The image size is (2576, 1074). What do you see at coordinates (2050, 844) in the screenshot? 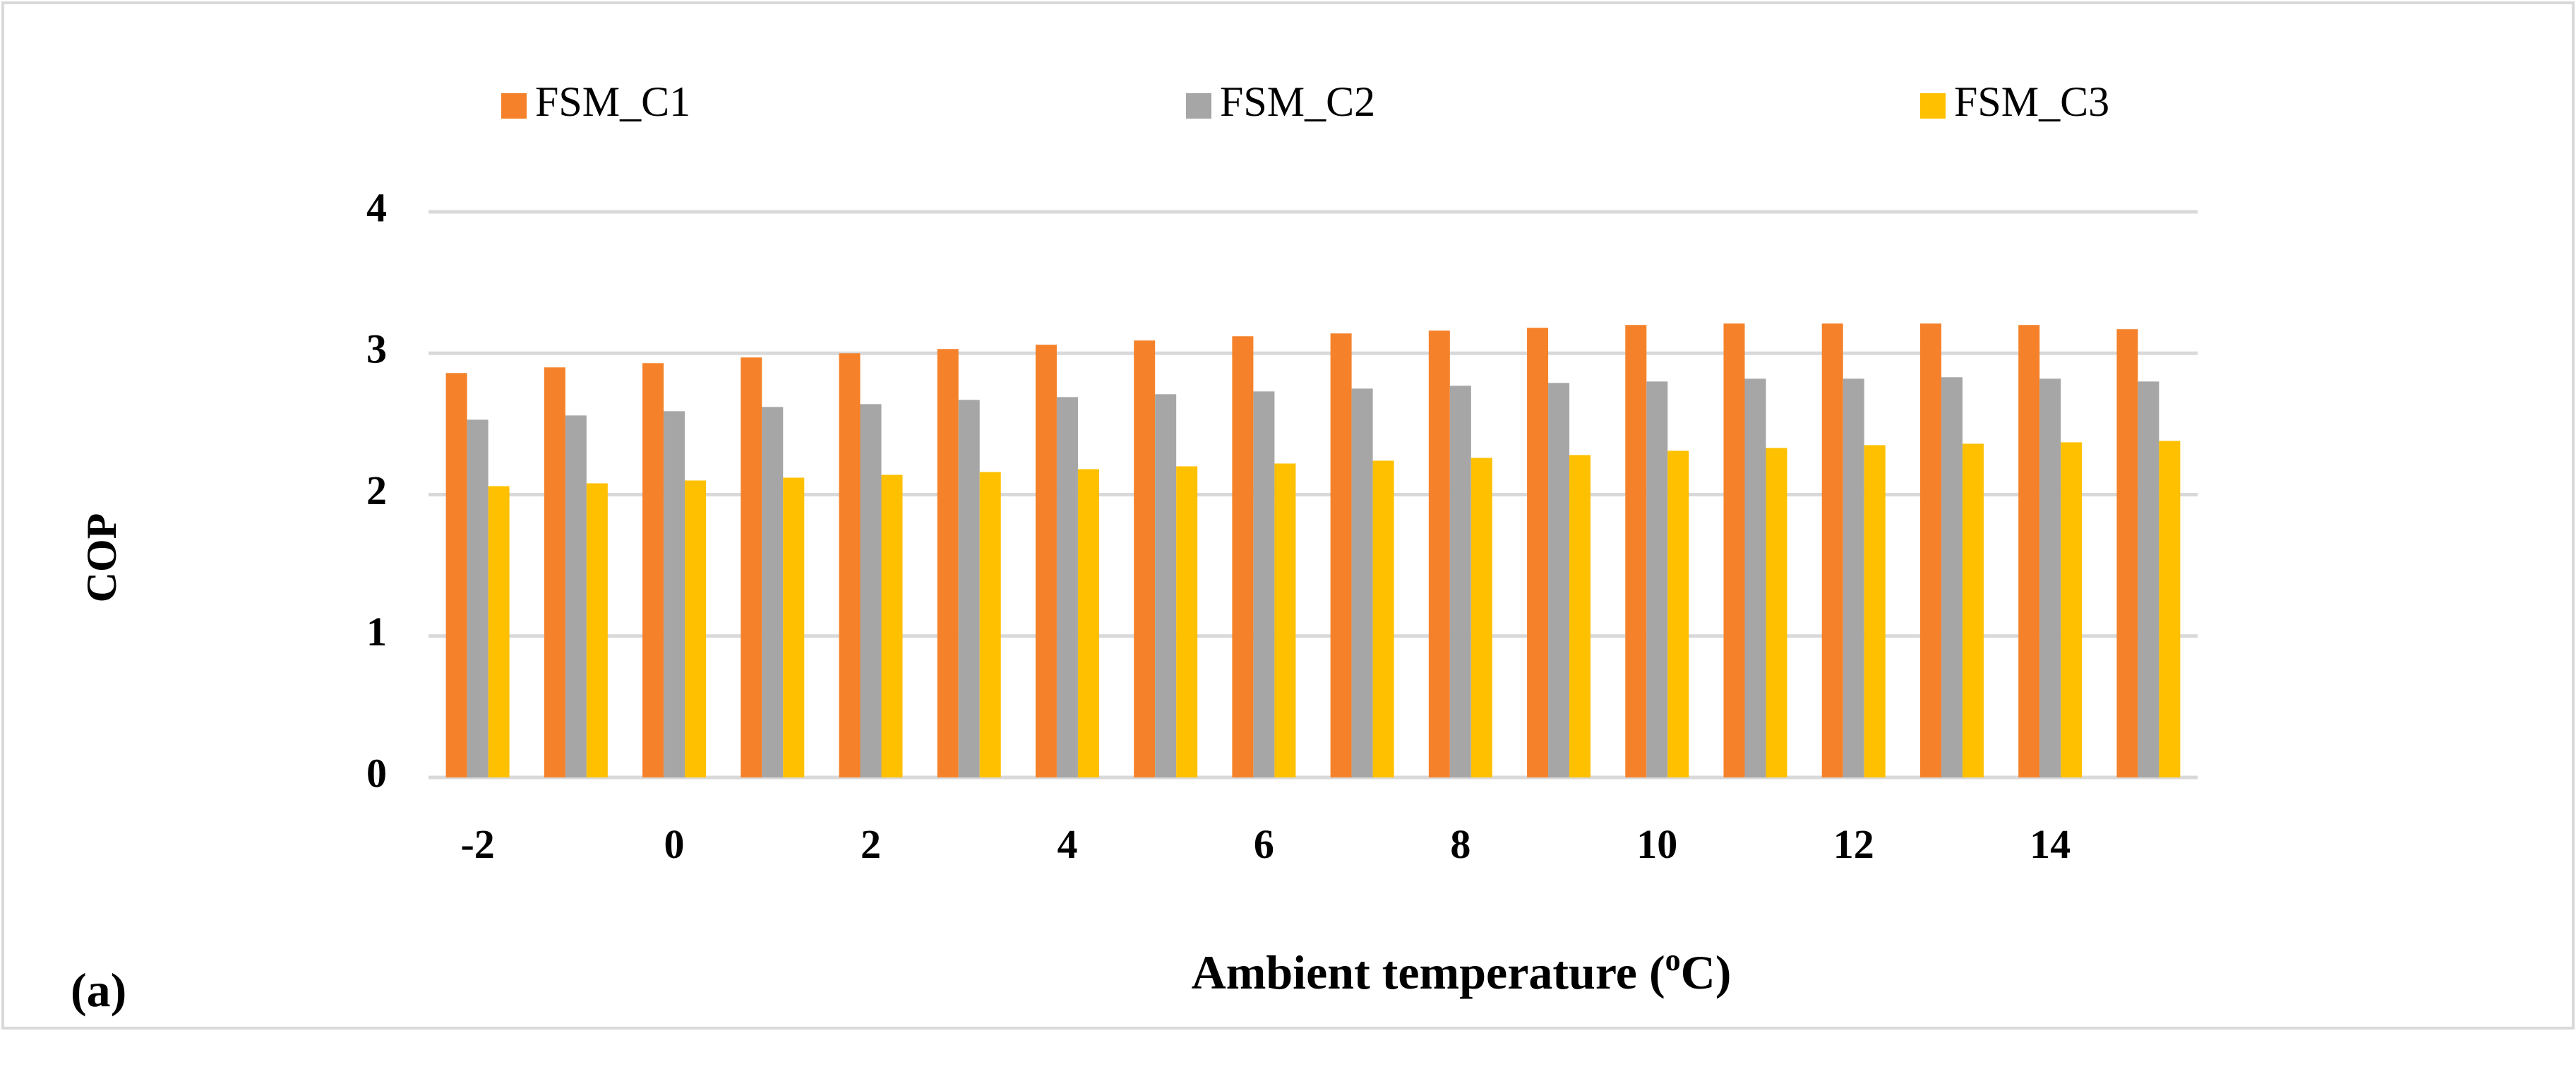
I see `x-tick-label: 14` at bounding box center [2050, 844].